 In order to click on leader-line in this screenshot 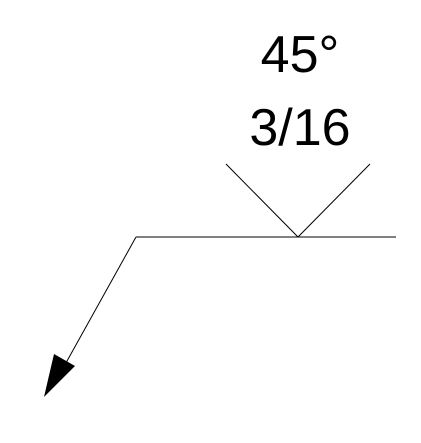, I will do `click(99, 303)`.